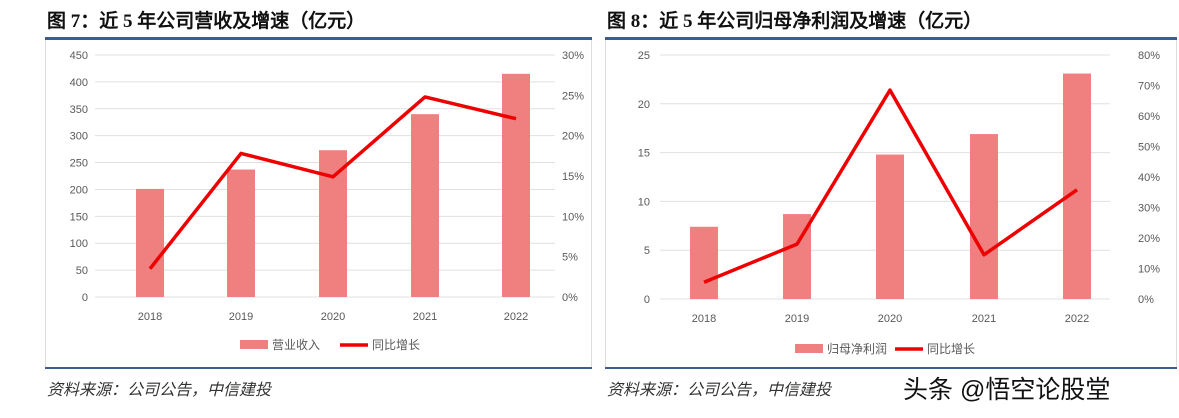 Image resolution: width=1179 pixels, height=418 pixels. What do you see at coordinates (79, 83) in the screenshot?
I see `y-tick-label: 400` at bounding box center [79, 83].